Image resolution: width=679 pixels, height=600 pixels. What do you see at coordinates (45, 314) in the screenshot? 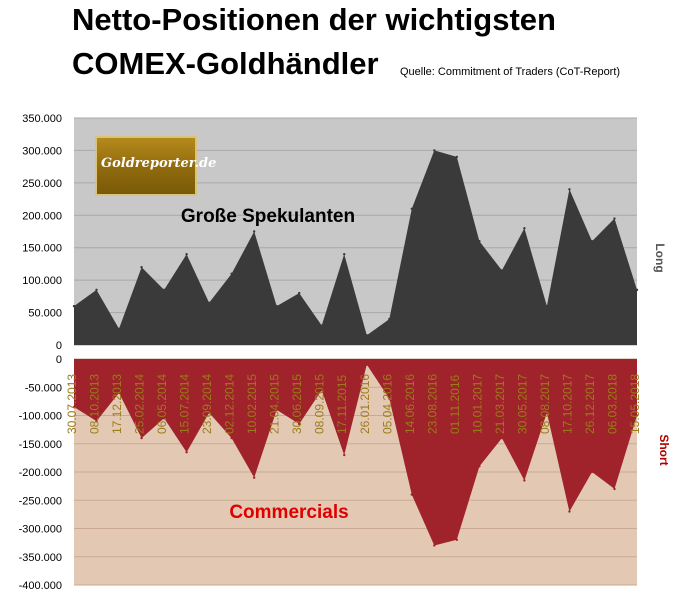
I see `long-y-tick-label: 50.000` at bounding box center [45, 314].